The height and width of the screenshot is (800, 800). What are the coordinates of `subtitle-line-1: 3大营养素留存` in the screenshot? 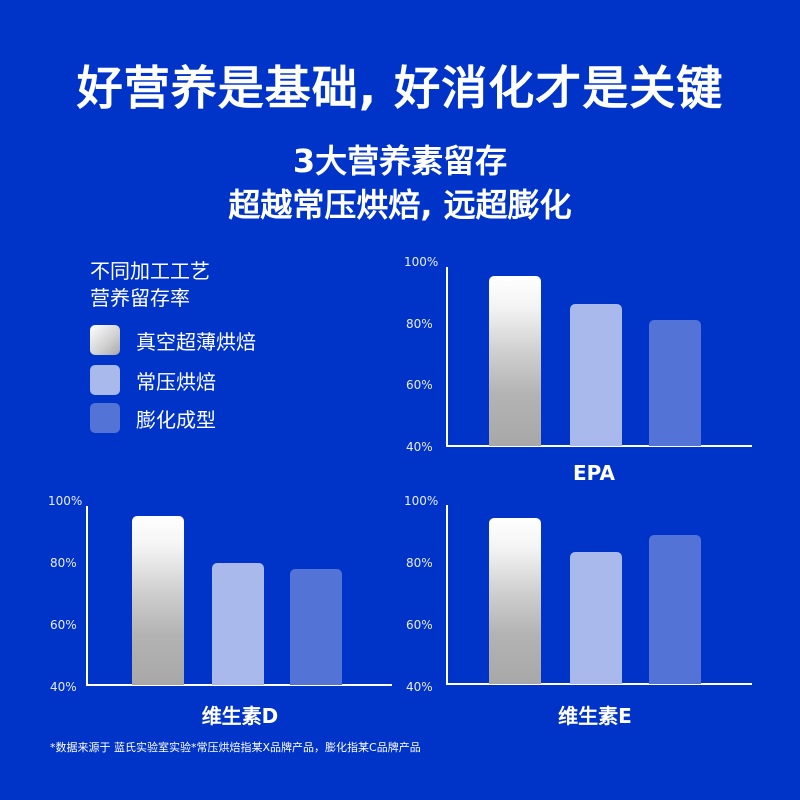 It's located at (400, 161).